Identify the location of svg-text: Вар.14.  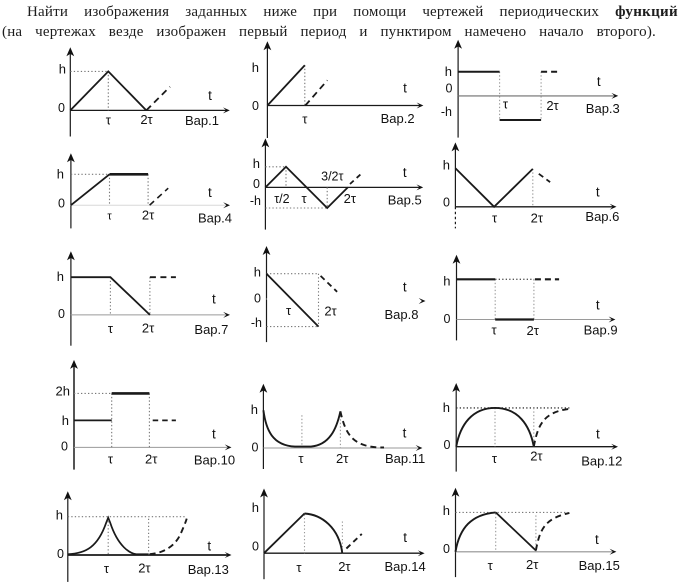
(404, 566).